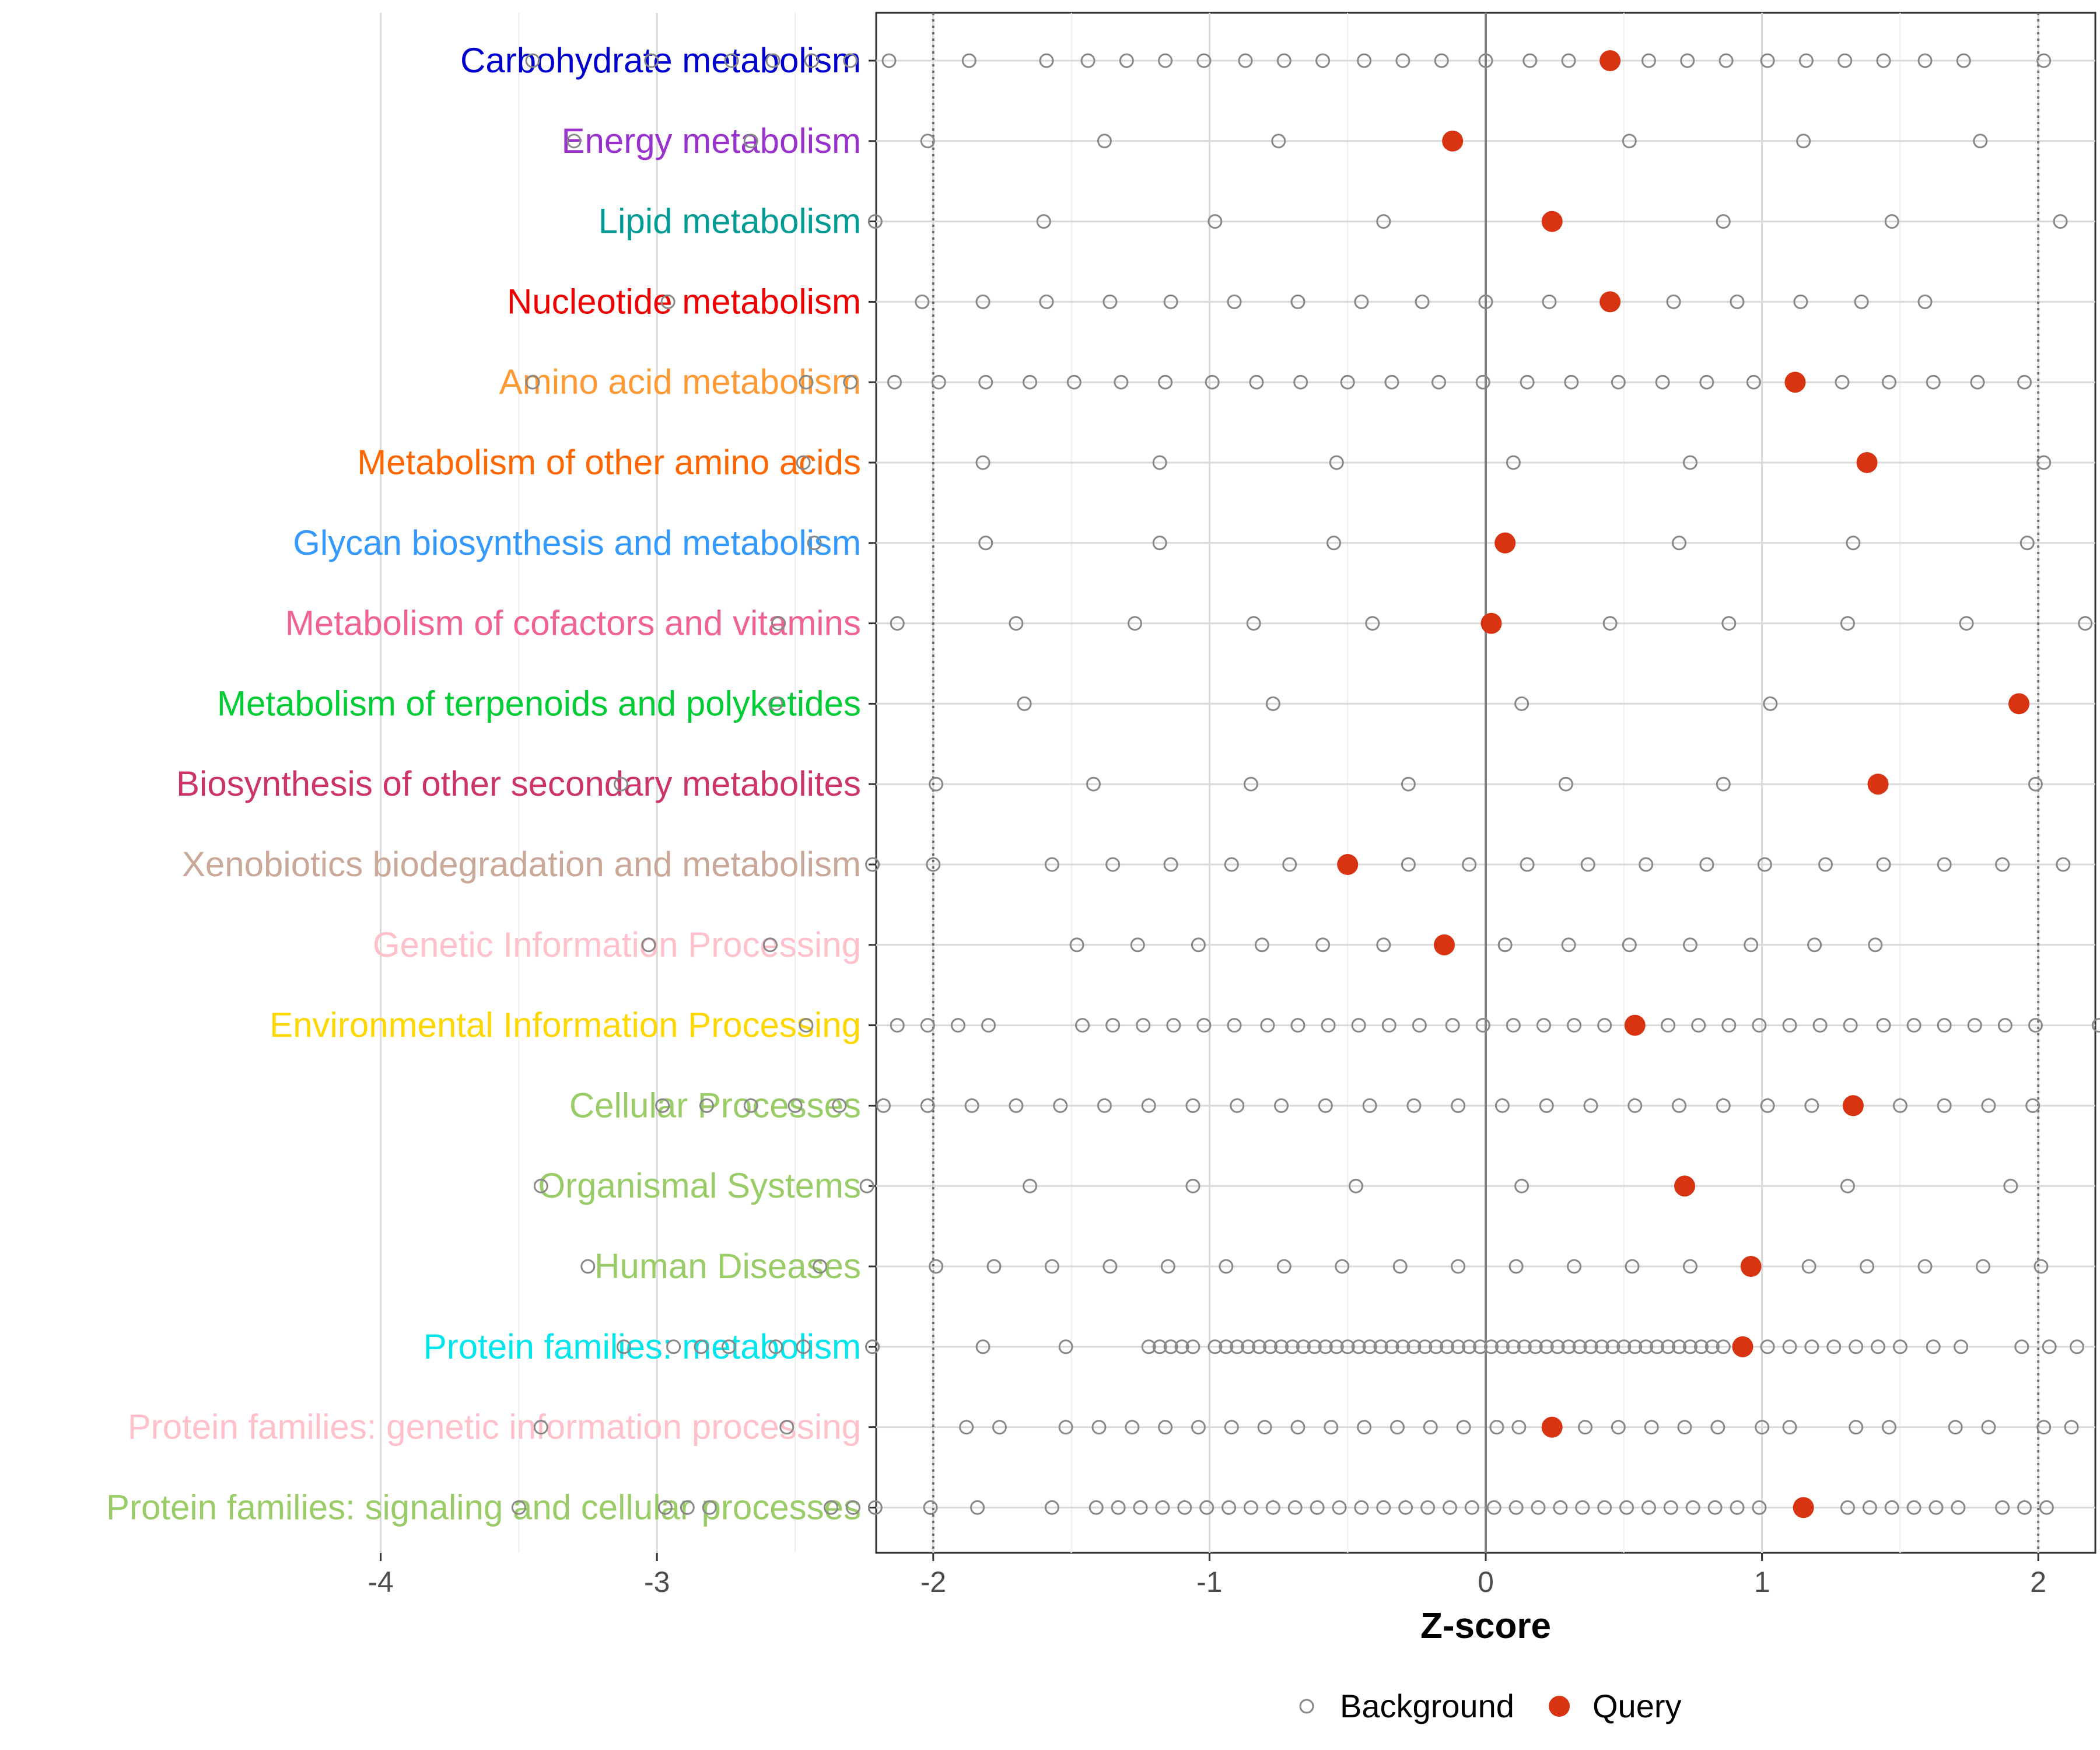 The height and width of the screenshot is (1750, 2100). Describe the element at coordinates (1204, 462) in the screenshot. I see `category-row: Metabolism of other amino acids` at that location.